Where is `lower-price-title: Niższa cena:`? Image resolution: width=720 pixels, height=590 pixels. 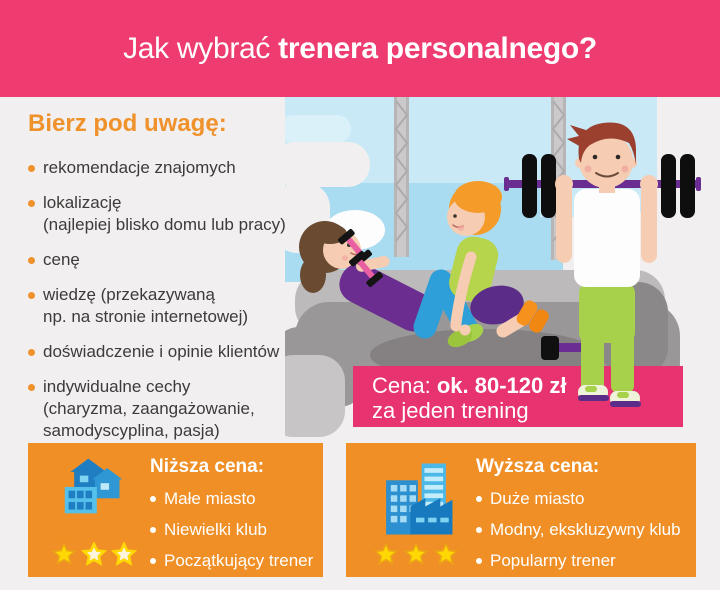
lower-price-title: Niższa cena: is located at coordinates (207, 466).